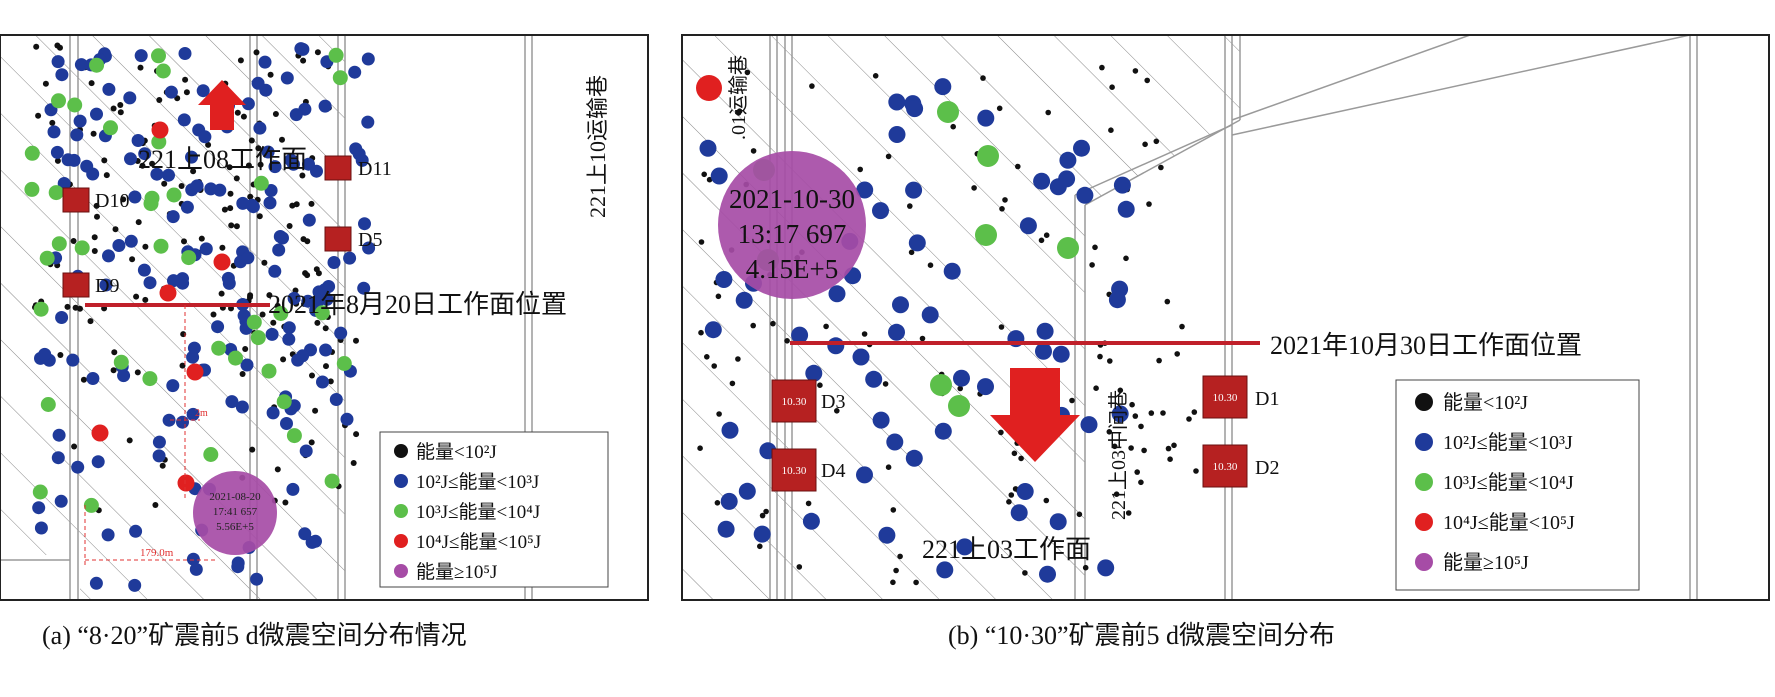 Image resolution: width=1775 pixels, height=697 pixels. What do you see at coordinates (1118, 455) in the screenshot?
I see `roadway-label-b-mid: 221上03中间巷` at bounding box center [1118, 455].